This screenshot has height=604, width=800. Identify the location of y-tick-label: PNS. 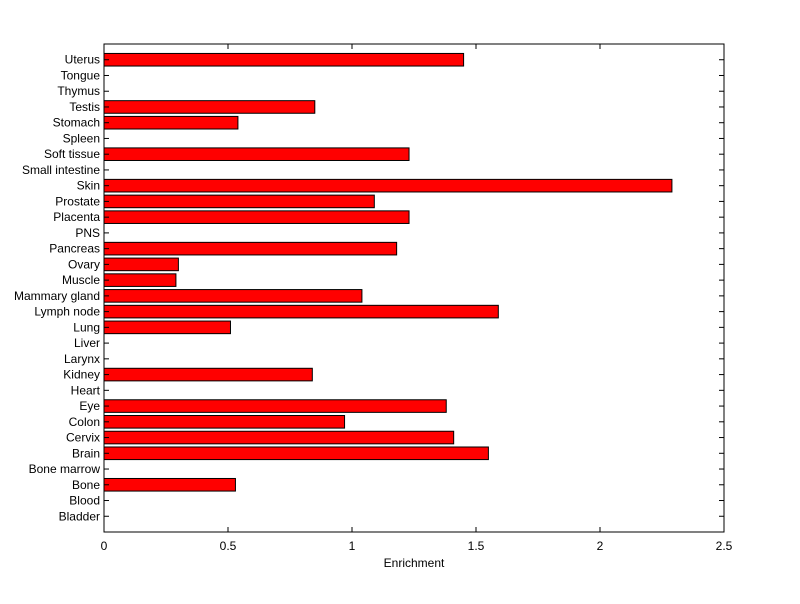
(87, 233).